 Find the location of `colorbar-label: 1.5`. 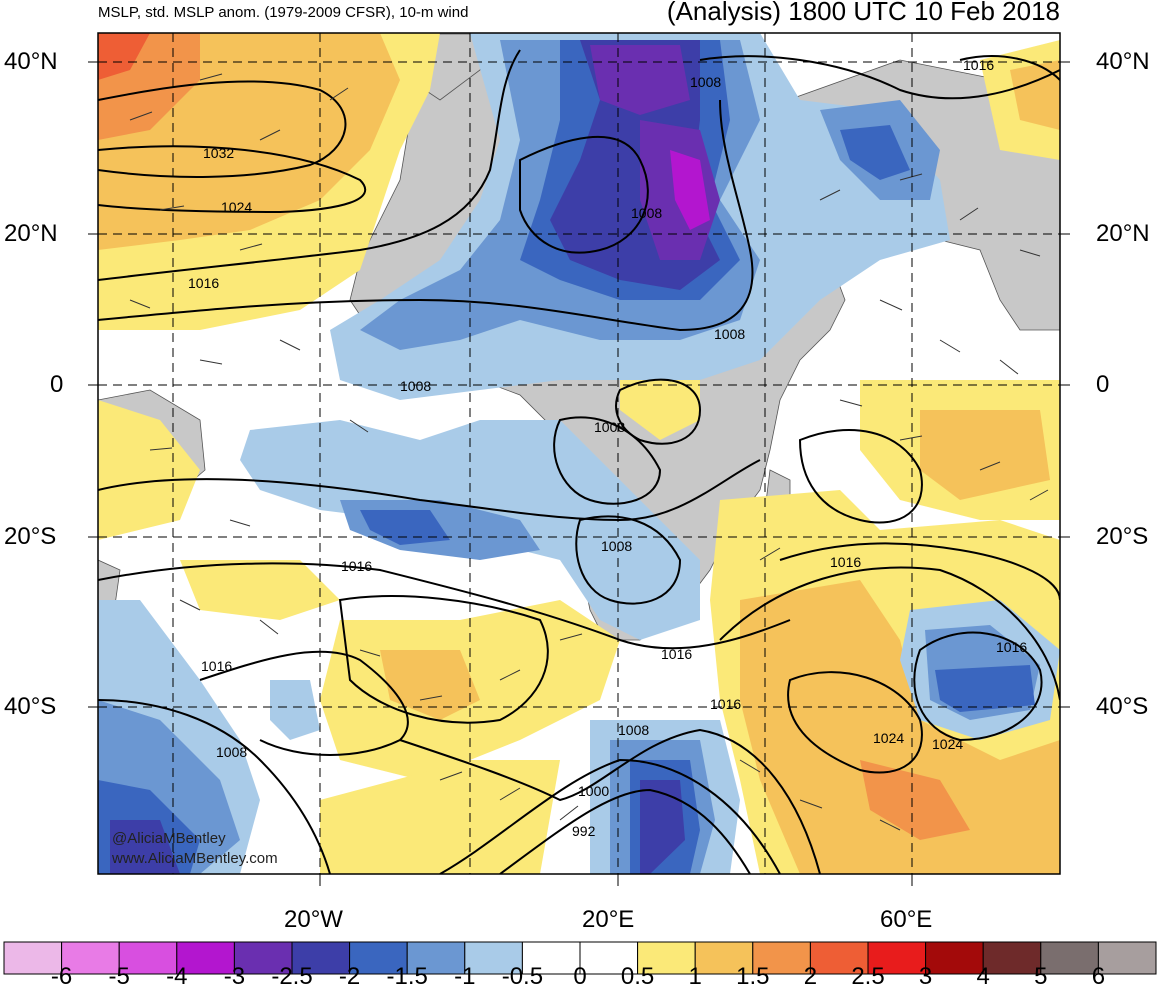

colorbar-label: 1.5 is located at coordinates (753, 976).